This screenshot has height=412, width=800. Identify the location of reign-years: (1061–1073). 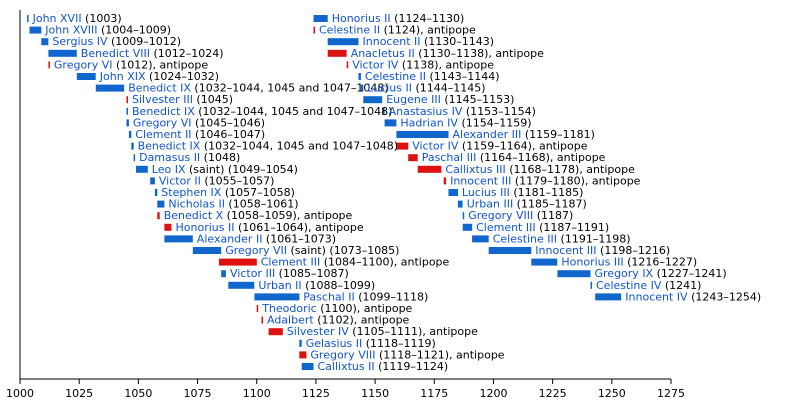
(299, 238).